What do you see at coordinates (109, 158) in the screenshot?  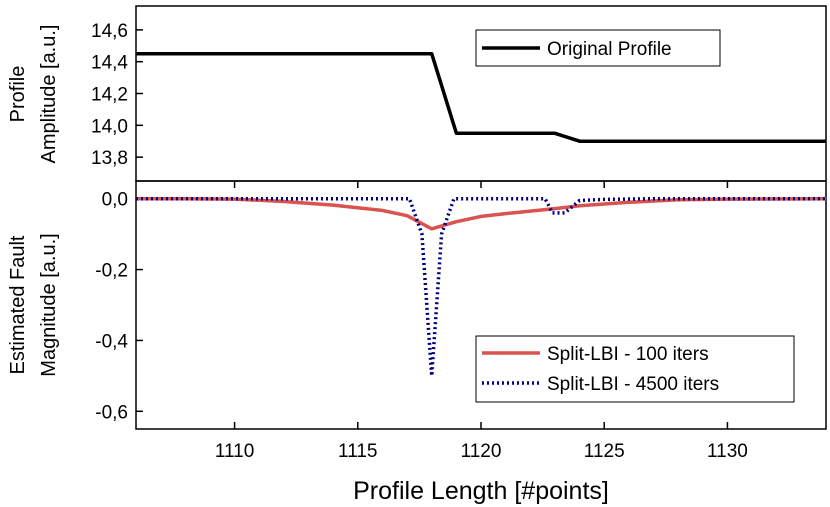 I see `profile-y-tick-label: 13,8` at bounding box center [109, 158].